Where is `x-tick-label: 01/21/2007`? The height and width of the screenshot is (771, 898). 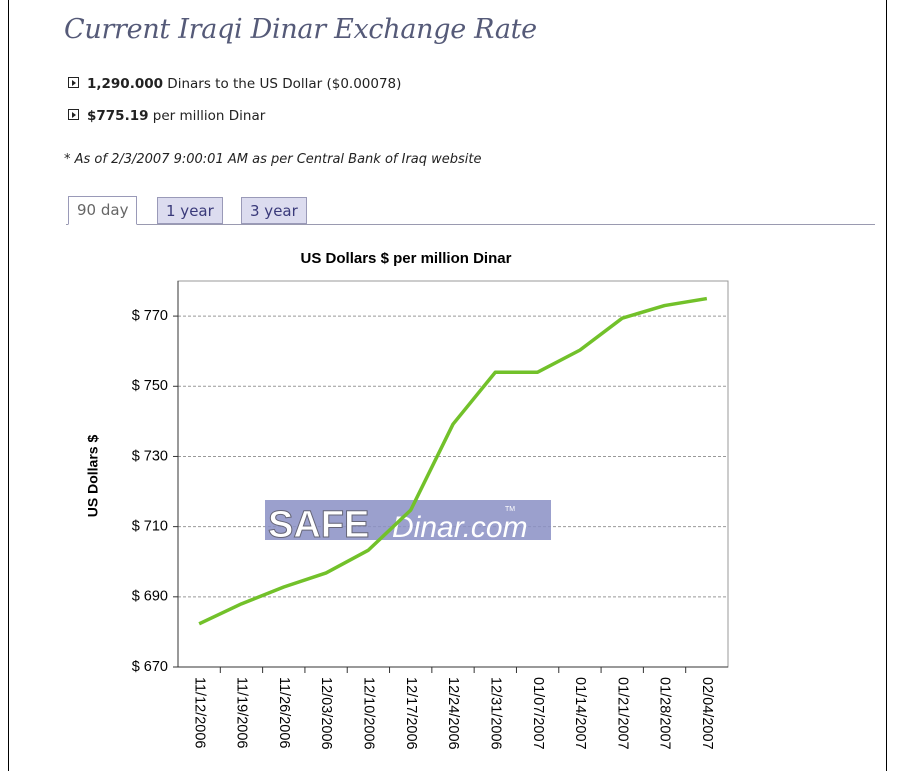
x-tick-label: 01/21/2007 is located at coordinates (622, 713).